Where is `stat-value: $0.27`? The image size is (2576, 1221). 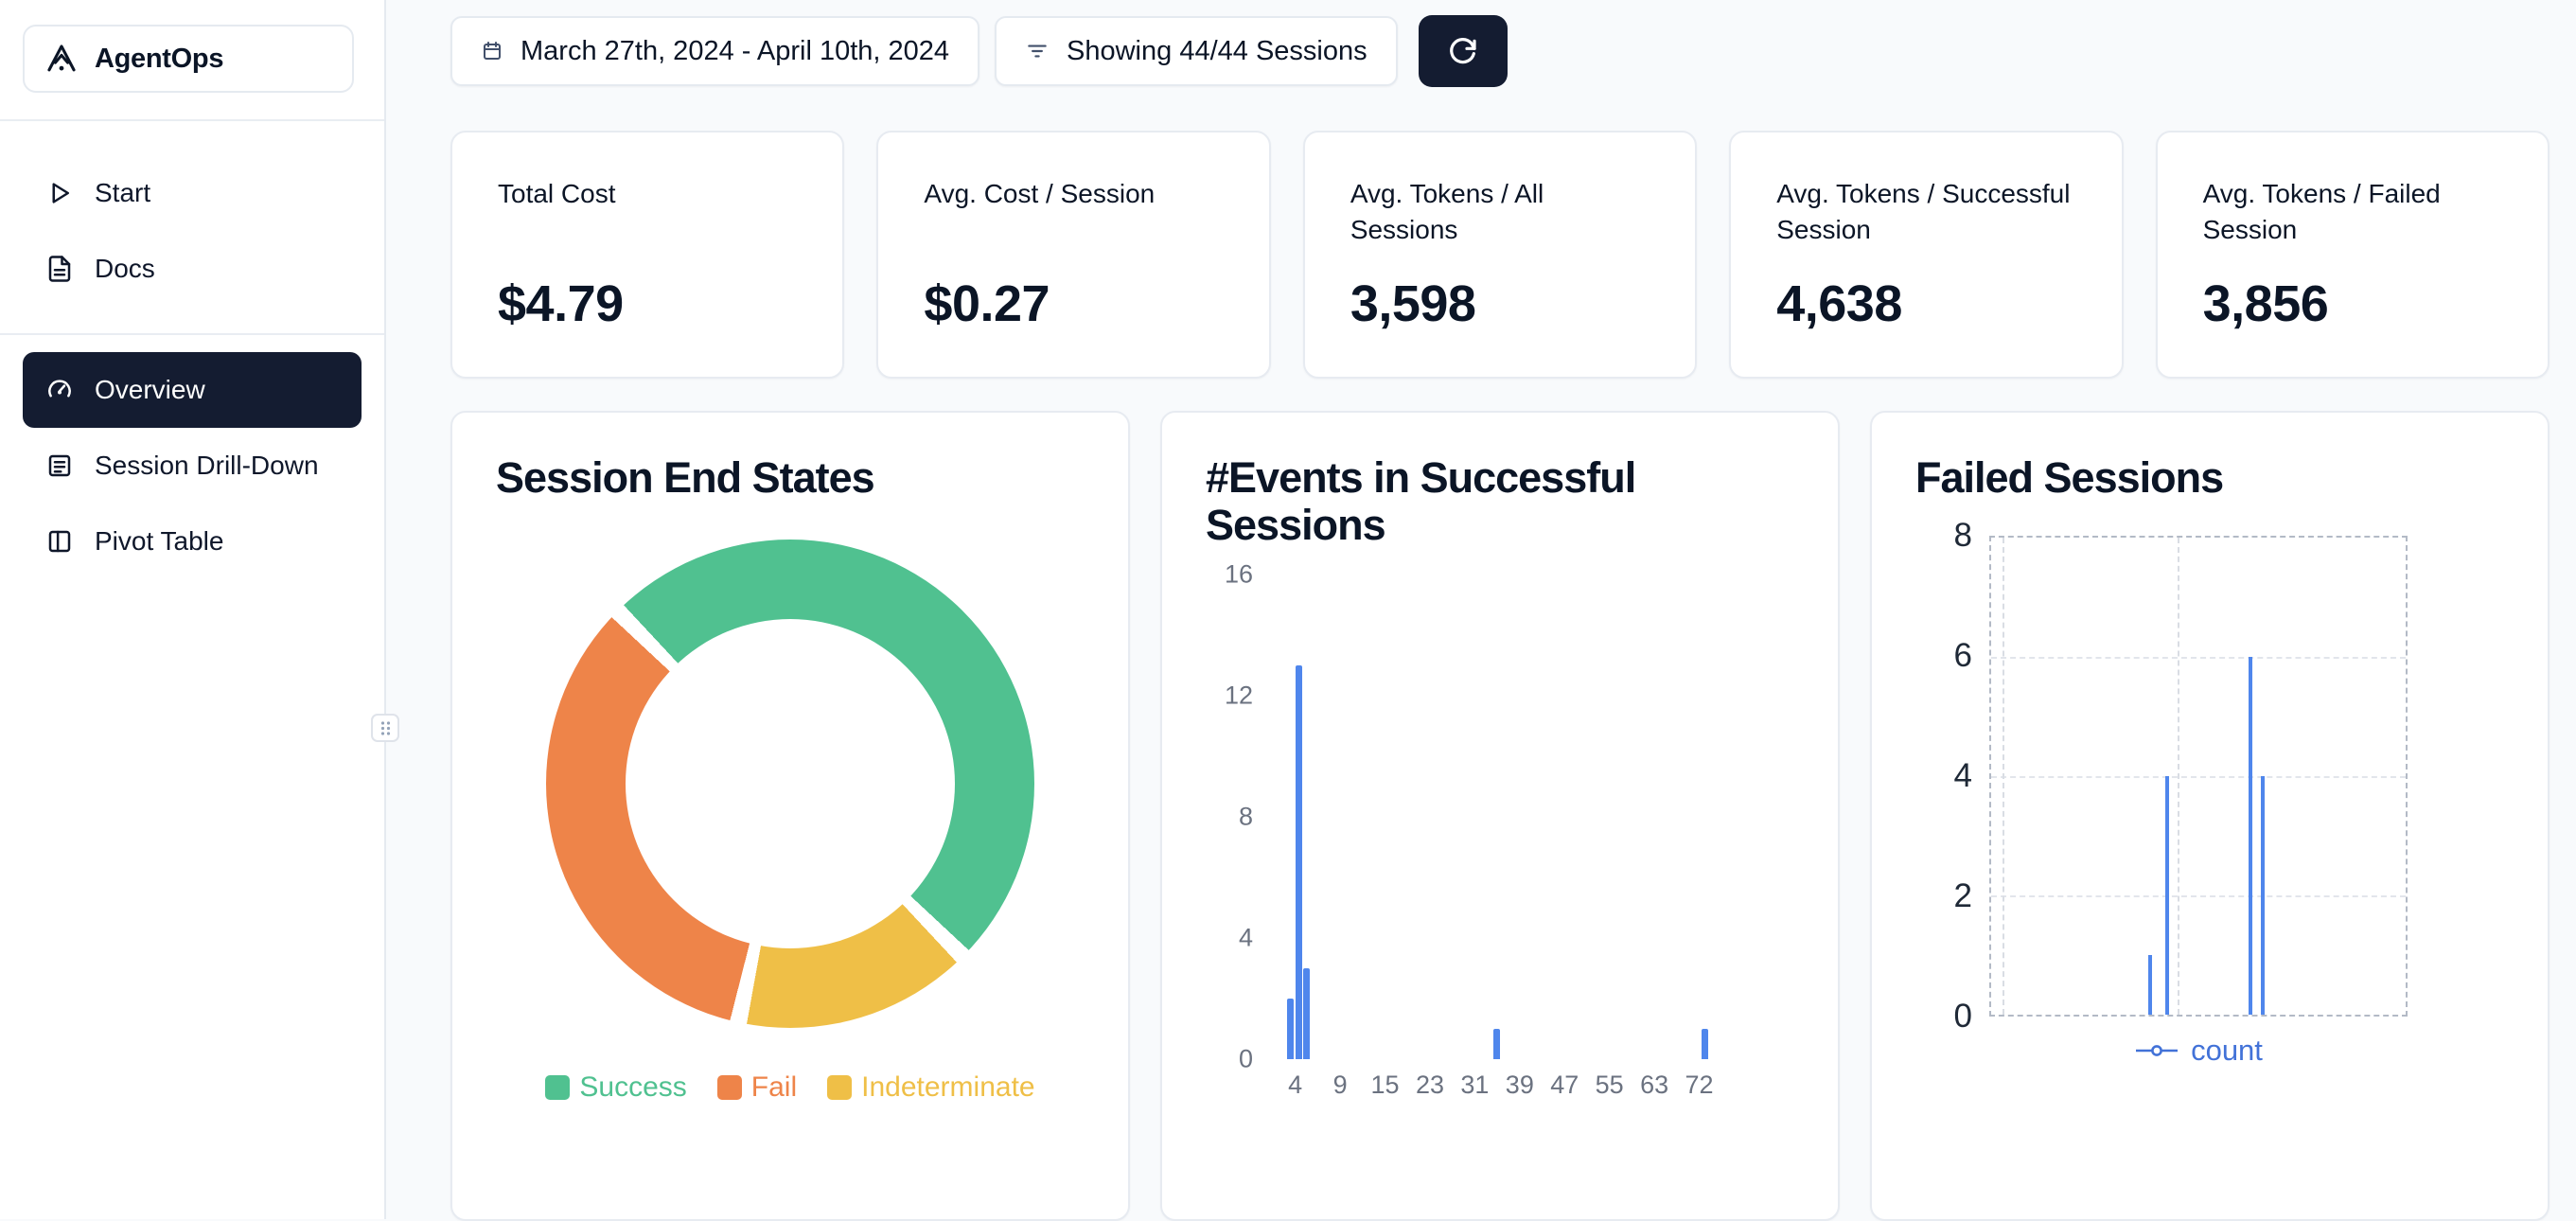
stat-value: $0.27 is located at coordinates (987, 303).